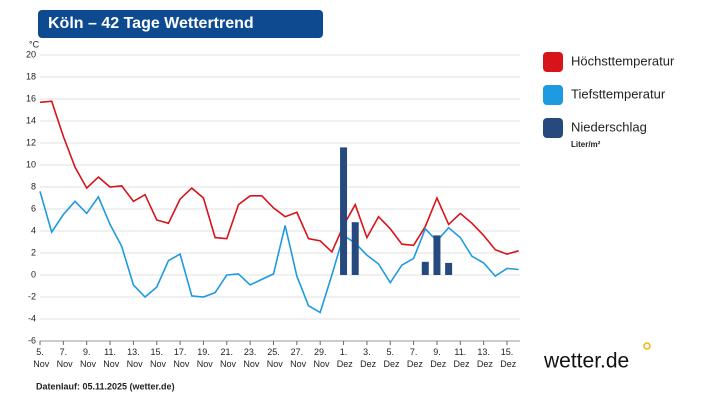 Image resolution: width=717 pixels, height=408 pixels. What do you see at coordinates (367, 358) in the screenshot?
I see `x-tick-label: 3. Dez` at bounding box center [367, 358].